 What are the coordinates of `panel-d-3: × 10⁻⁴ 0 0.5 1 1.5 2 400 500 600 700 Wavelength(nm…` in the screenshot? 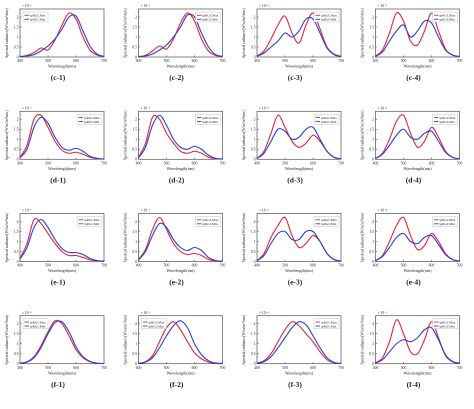 It's located at (292, 145).